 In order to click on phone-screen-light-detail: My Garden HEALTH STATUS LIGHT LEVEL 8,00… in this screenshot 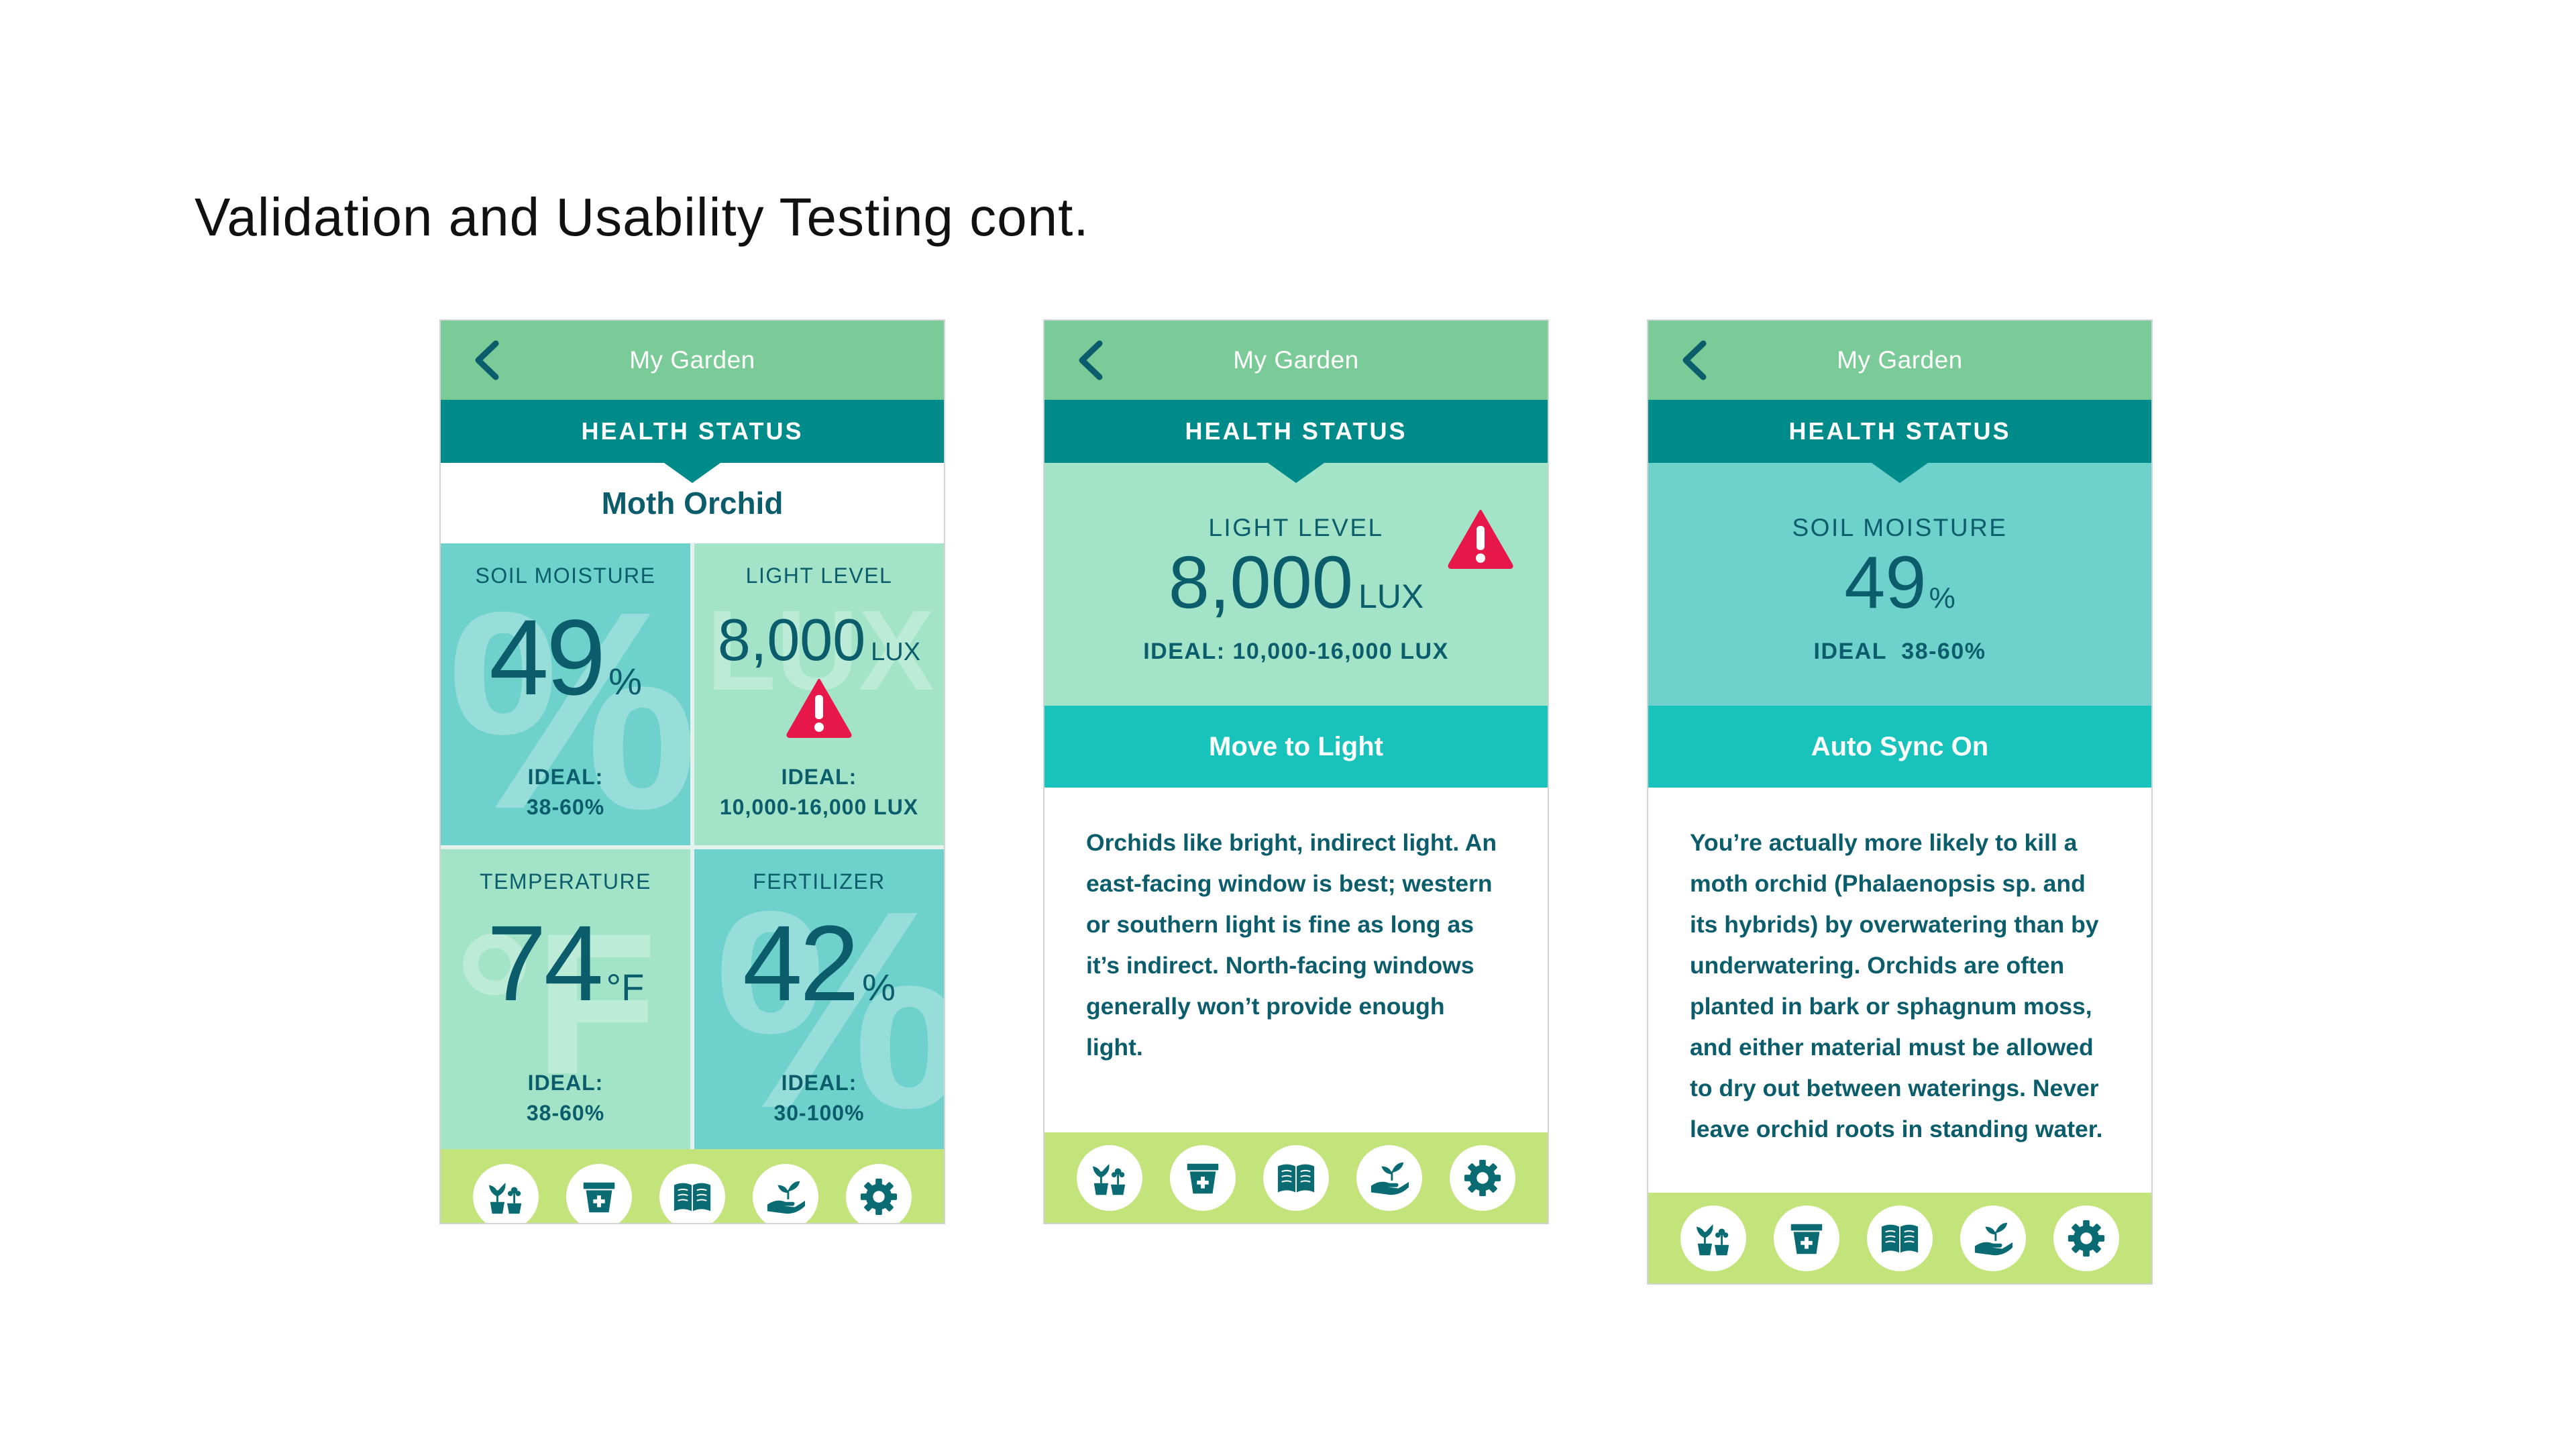, I will do `click(1296, 772)`.